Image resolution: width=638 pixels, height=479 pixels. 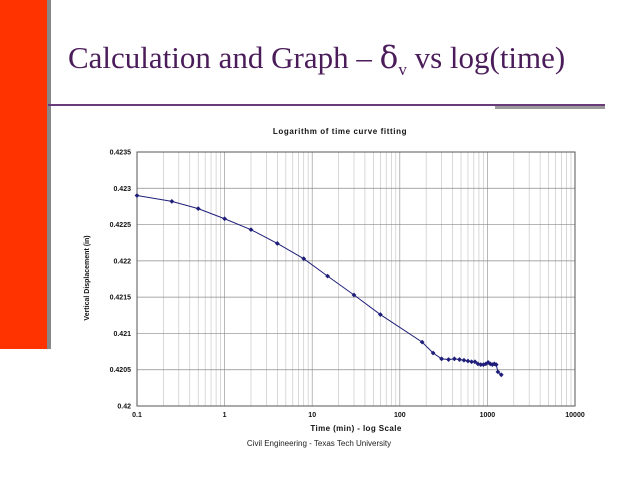 I want to click on title-prefix: Calculation and Graph –, so click(x=224, y=57).